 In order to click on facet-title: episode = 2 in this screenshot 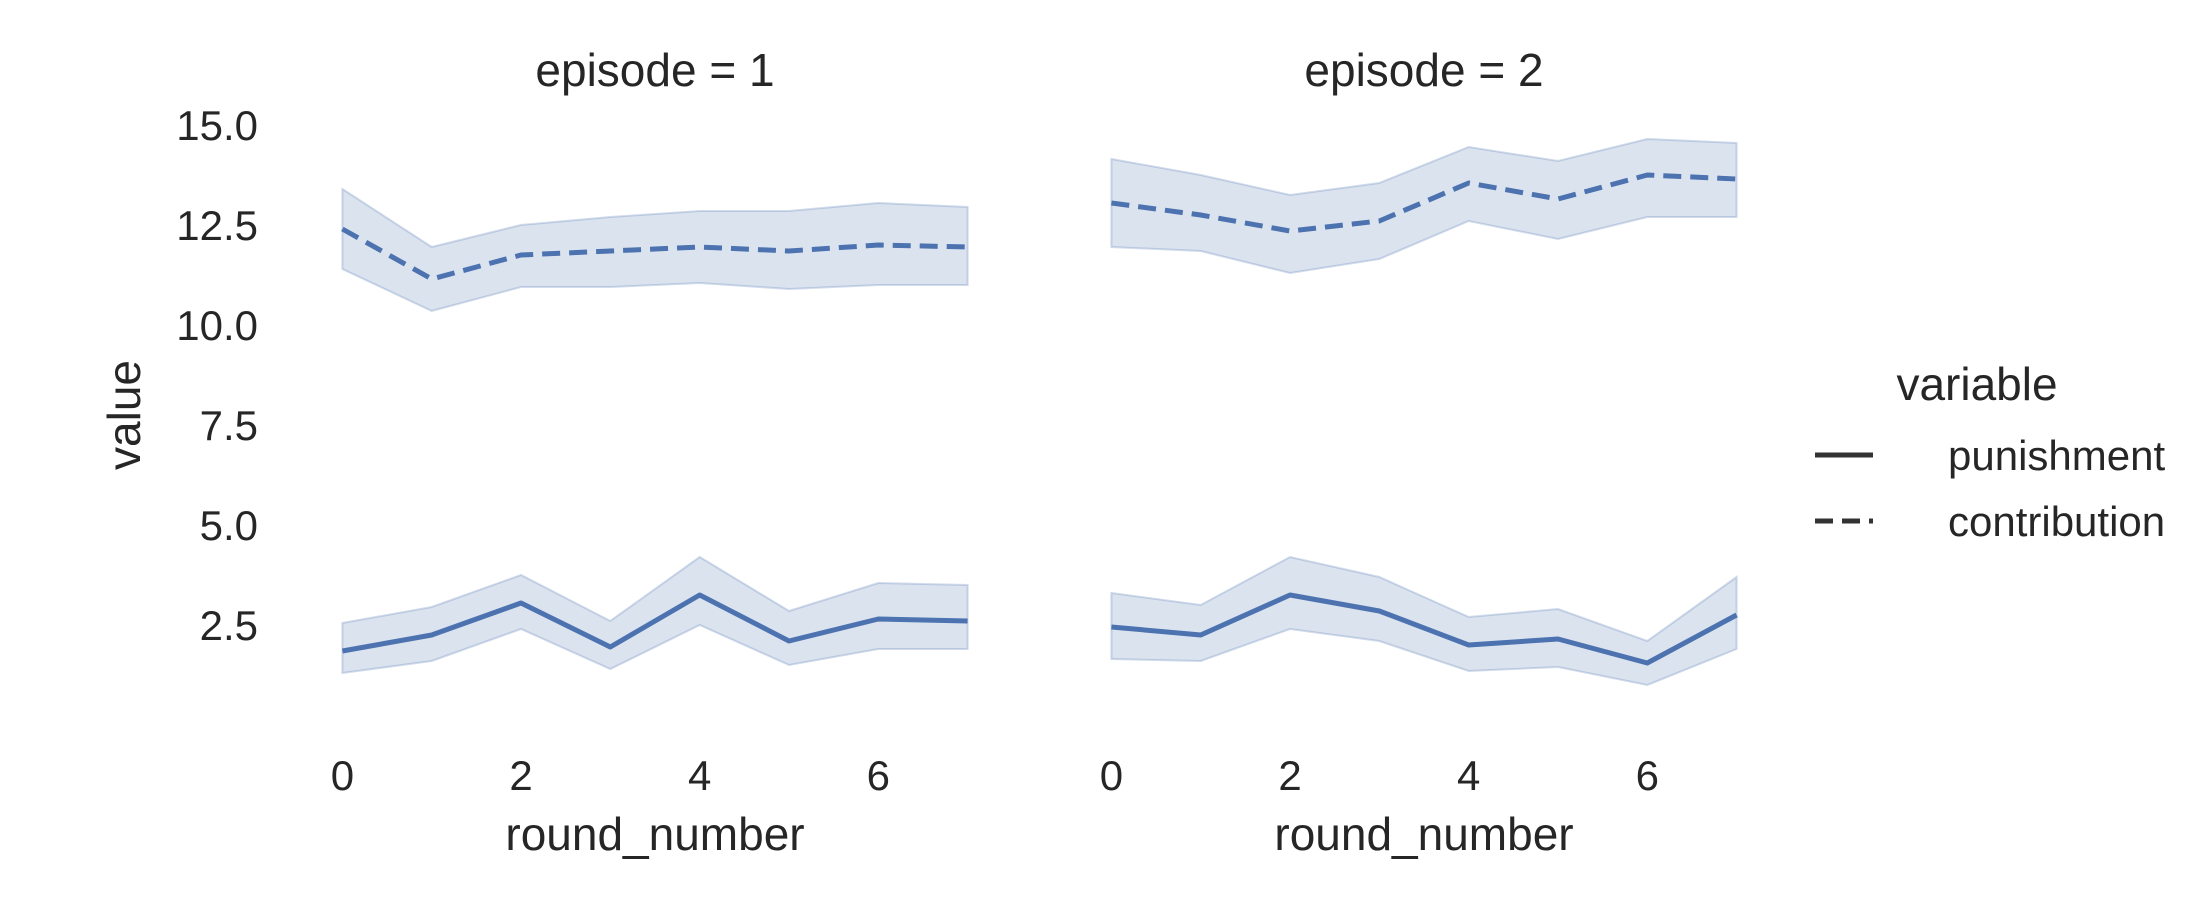, I will do `click(1423, 70)`.